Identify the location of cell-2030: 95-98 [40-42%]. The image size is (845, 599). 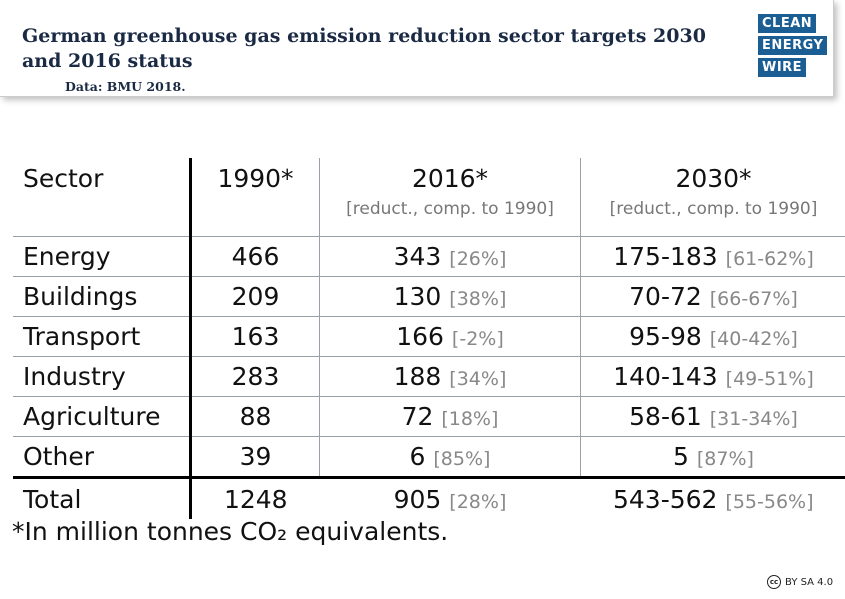
(712, 336).